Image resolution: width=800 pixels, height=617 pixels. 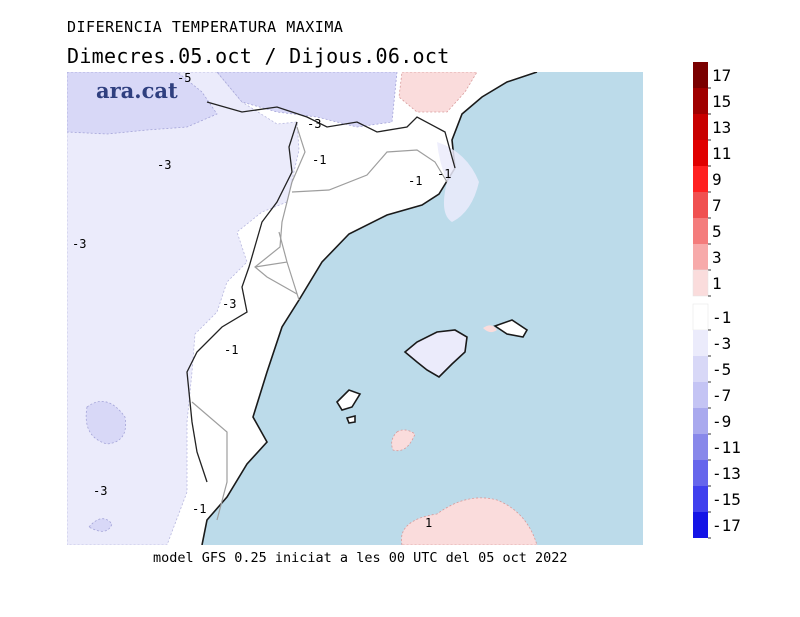 What do you see at coordinates (209, 461) in the screenshot?
I see `provincial-border-valencia` at bounding box center [209, 461].